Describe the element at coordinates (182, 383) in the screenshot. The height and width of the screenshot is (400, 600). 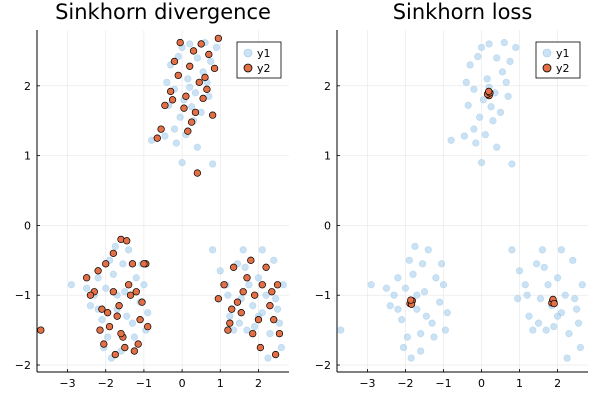
I see `x-tick-label: 0` at that location.